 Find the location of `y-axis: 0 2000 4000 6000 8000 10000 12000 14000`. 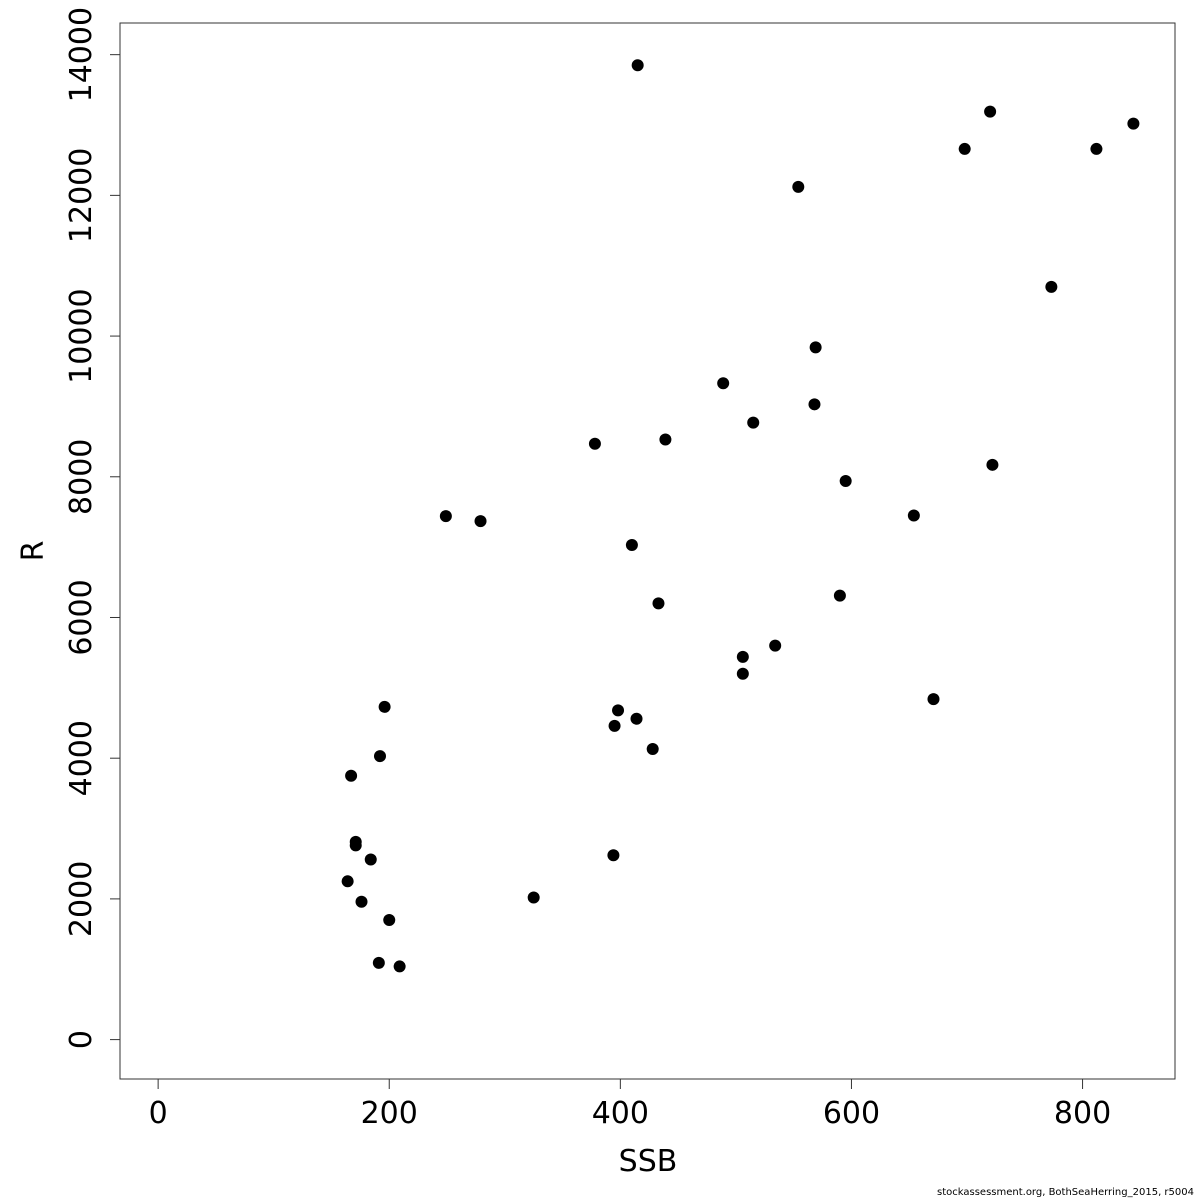

y-axis: 0 2000 4000 6000 8000 10000 12000 14000 is located at coordinates (92, 528).